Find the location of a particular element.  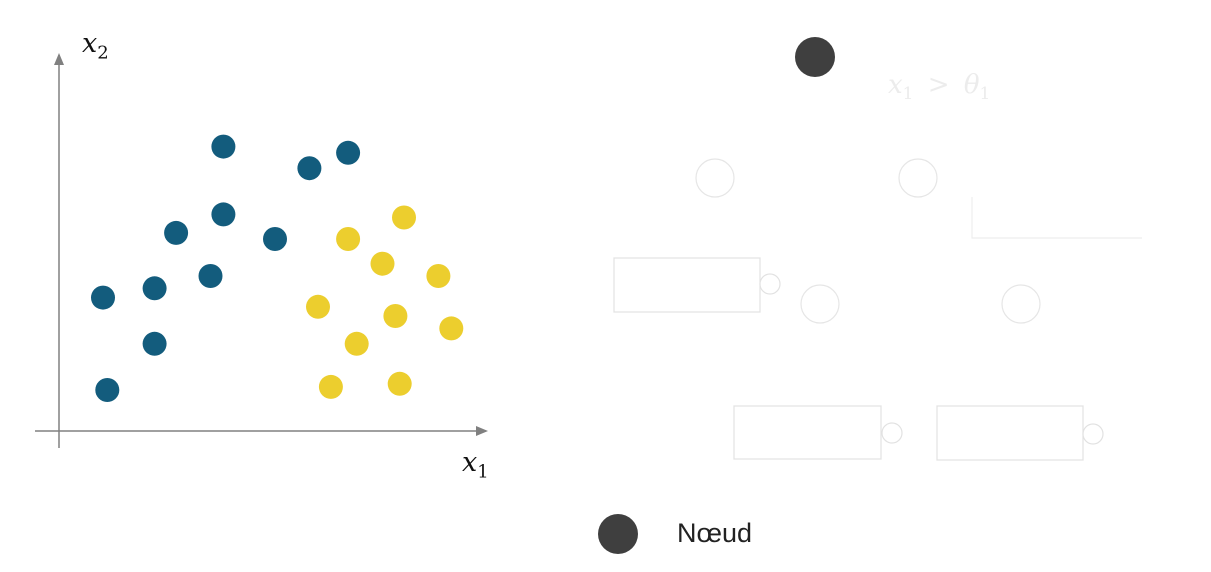

scatter-points is located at coordinates (277, 268).